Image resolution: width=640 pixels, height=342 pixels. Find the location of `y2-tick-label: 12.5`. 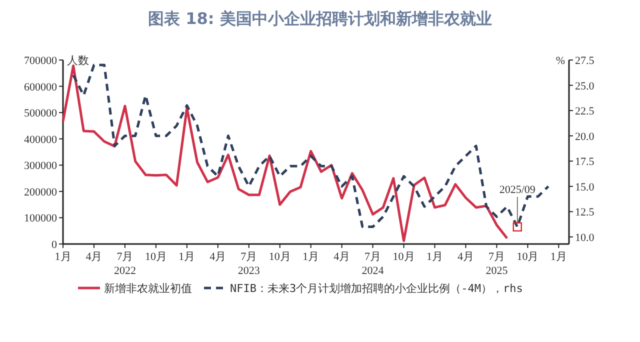

y2-tick-label: 12.5 is located at coordinates (585, 212).